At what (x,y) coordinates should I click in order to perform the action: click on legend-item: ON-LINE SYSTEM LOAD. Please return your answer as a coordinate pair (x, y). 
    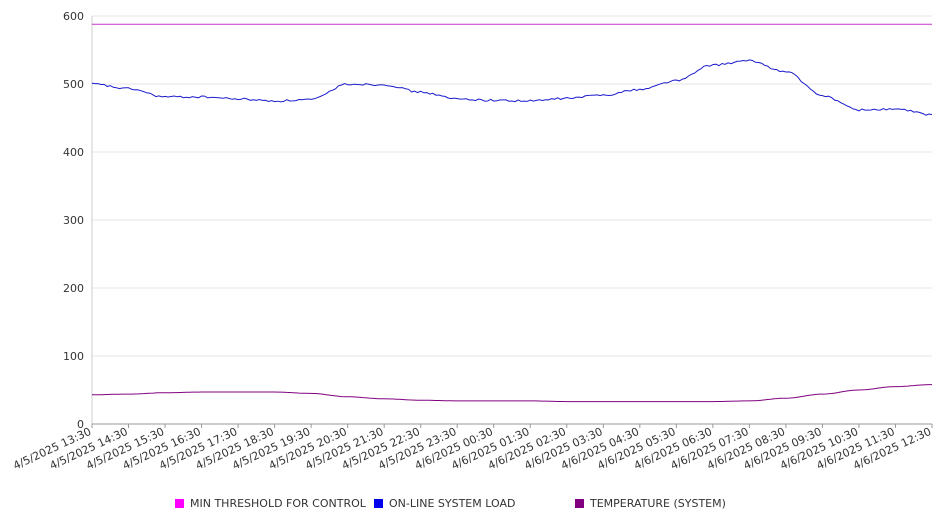
    Looking at the image, I should click on (444, 503).